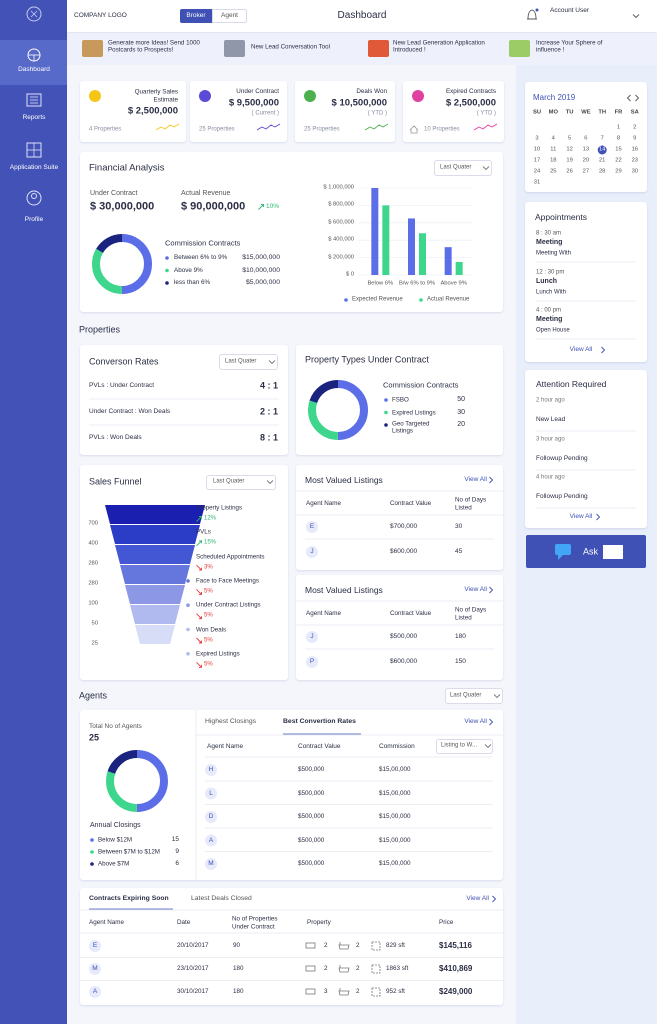 The width and height of the screenshot is (657, 1024). Describe the element at coordinates (93, 563) in the screenshot. I see `funnel-value: 280` at that location.